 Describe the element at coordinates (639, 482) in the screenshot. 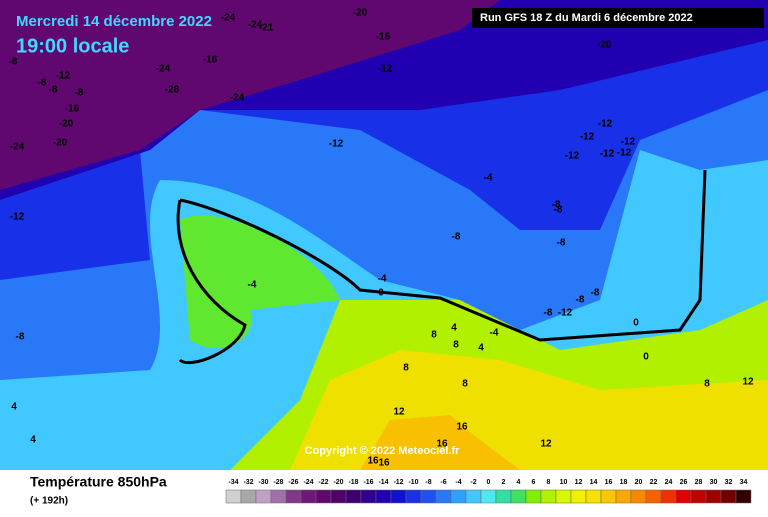

I see `scale-tick: 20` at that location.